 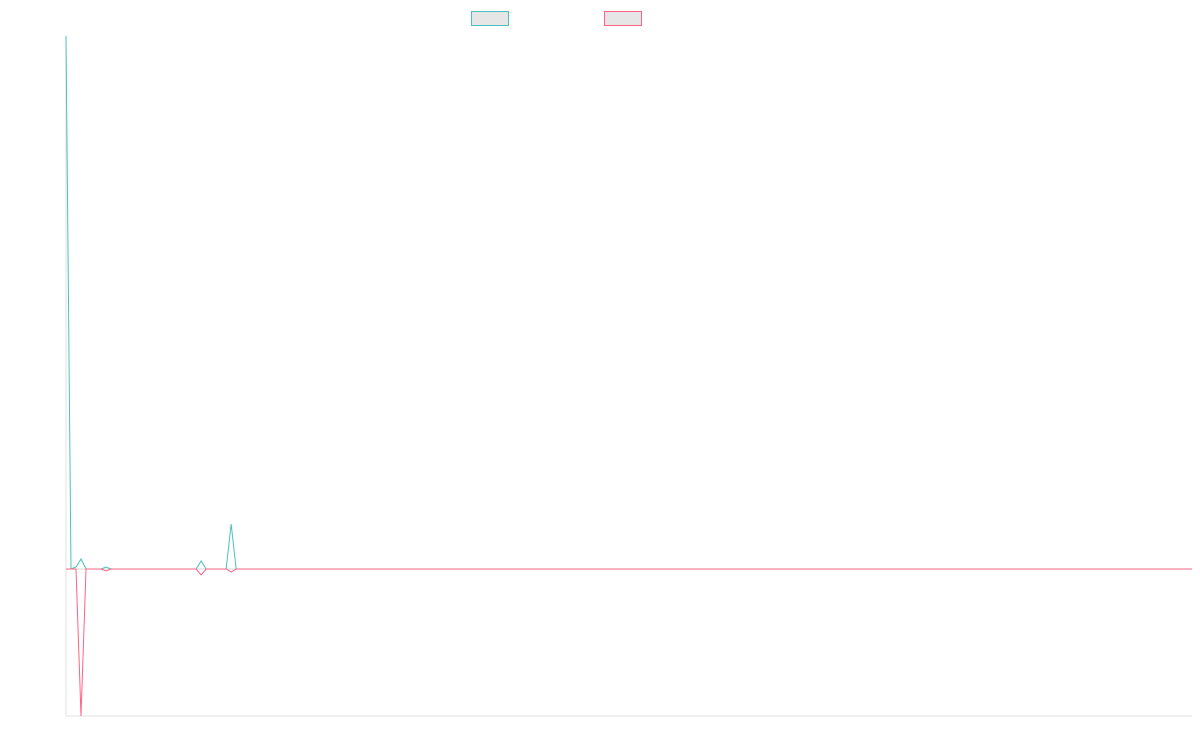 What do you see at coordinates (600, 18) in the screenshot?
I see `legend` at bounding box center [600, 18].